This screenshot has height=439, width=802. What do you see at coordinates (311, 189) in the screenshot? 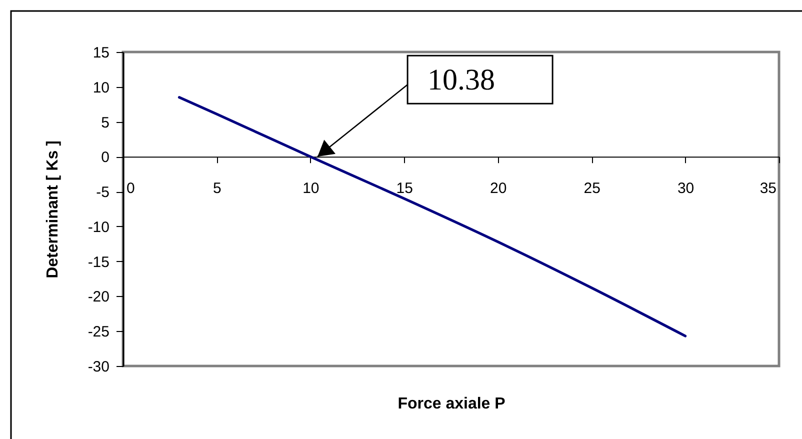
I see `x-tick-label: 10` at bounding box center [311, 189].